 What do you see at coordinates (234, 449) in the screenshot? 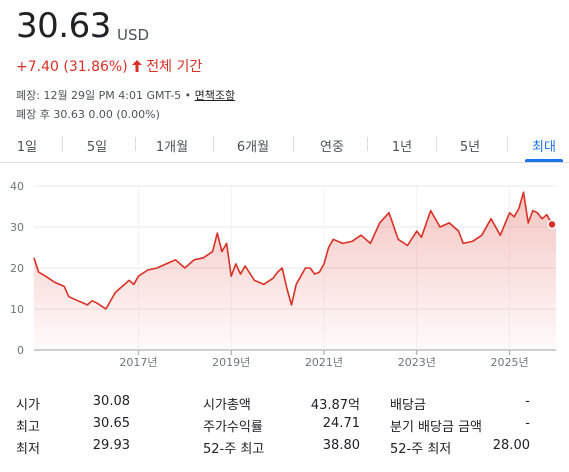
I see `stat-label: 52-주 최고` at bounding box center [234, 449].